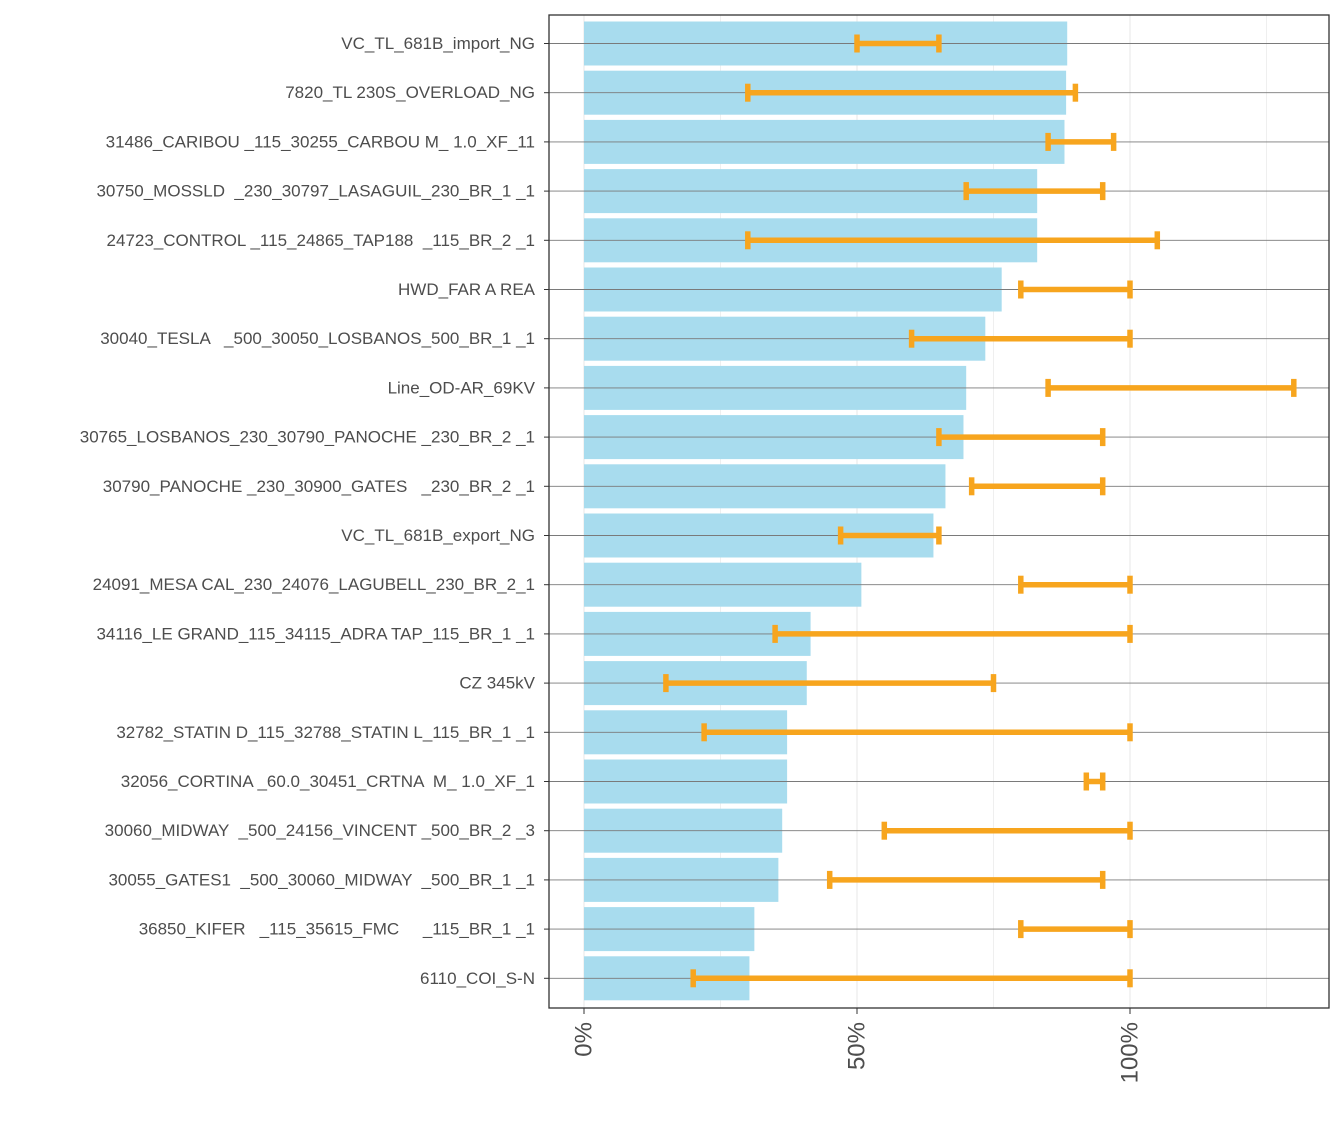 This screenshot has height=1142, width=1344. What do you see at coordinates (438, 535) in the screenshot?
I see `category-label: VC_TL_681B_export_NG` at bounding box center [438, 535].